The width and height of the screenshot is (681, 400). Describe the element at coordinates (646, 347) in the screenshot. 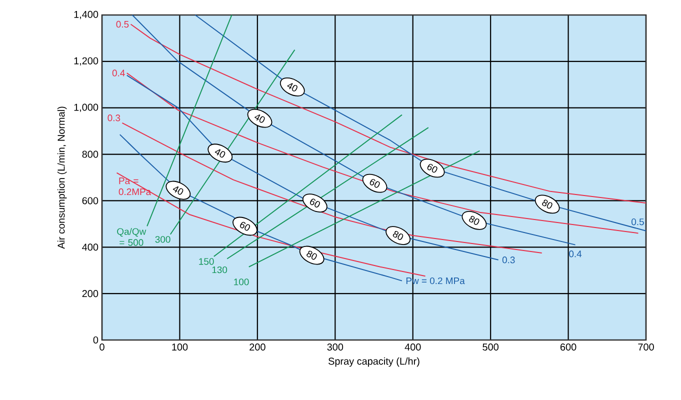

I see `x-tick-label: 700` at that location.